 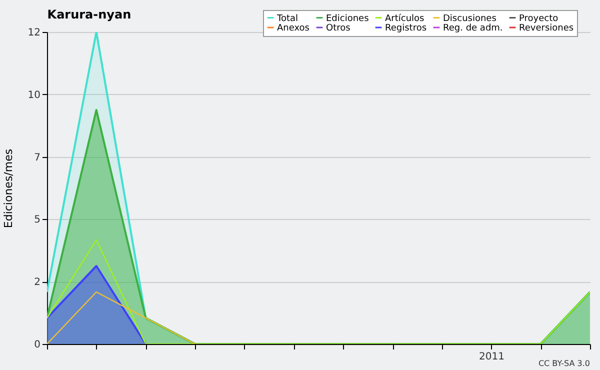 I want to click on y-tick-label: 0, so click(x=37, y=345).